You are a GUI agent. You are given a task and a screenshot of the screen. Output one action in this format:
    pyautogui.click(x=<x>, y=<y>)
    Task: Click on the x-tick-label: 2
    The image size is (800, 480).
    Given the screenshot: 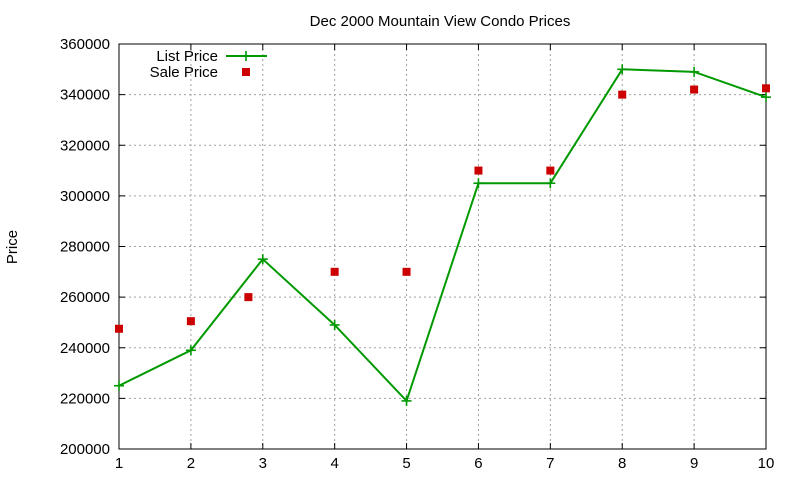 What is the action you would take?
    pyautogui.click(x=191, y=463)
    